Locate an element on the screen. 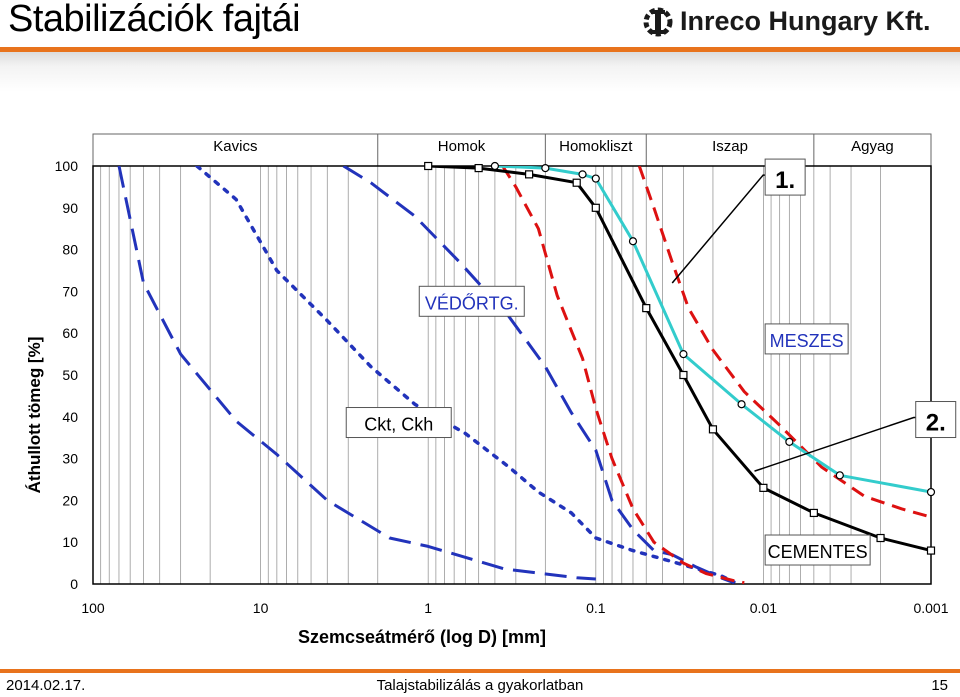  x-tick-label: 0.1 is located at coordinates (596, 608).